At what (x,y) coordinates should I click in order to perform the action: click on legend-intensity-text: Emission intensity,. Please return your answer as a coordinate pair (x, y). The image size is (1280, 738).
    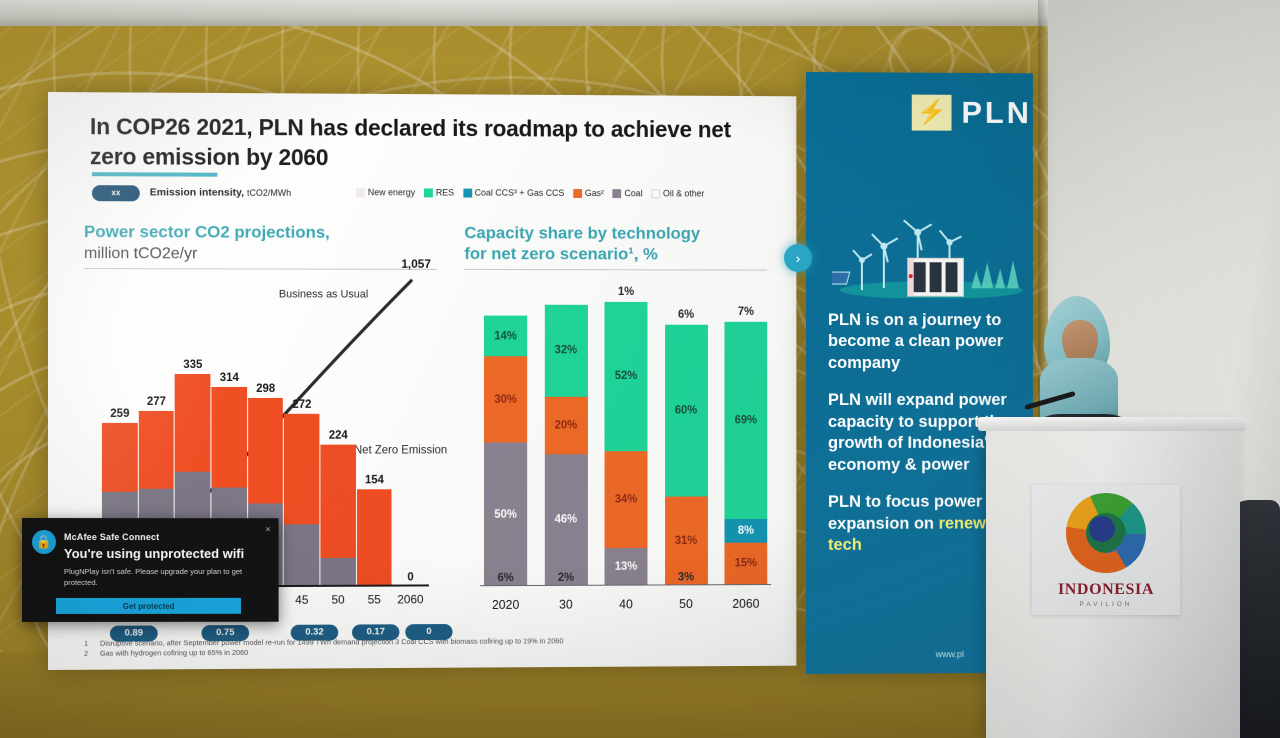
    Looking at the image, I should click on (197, 192).